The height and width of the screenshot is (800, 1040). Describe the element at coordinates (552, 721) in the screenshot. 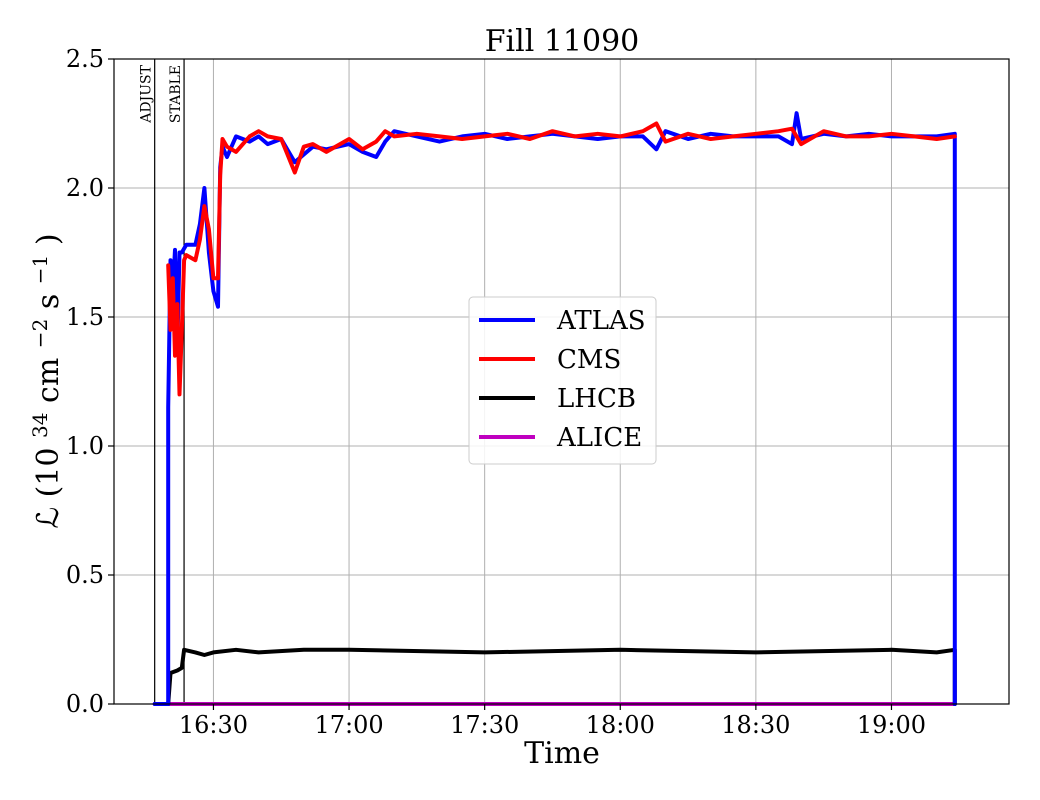

I see `x-axis-ticks: 16:30 17:00 17:30 18:00 18:30 19:00` at that location.